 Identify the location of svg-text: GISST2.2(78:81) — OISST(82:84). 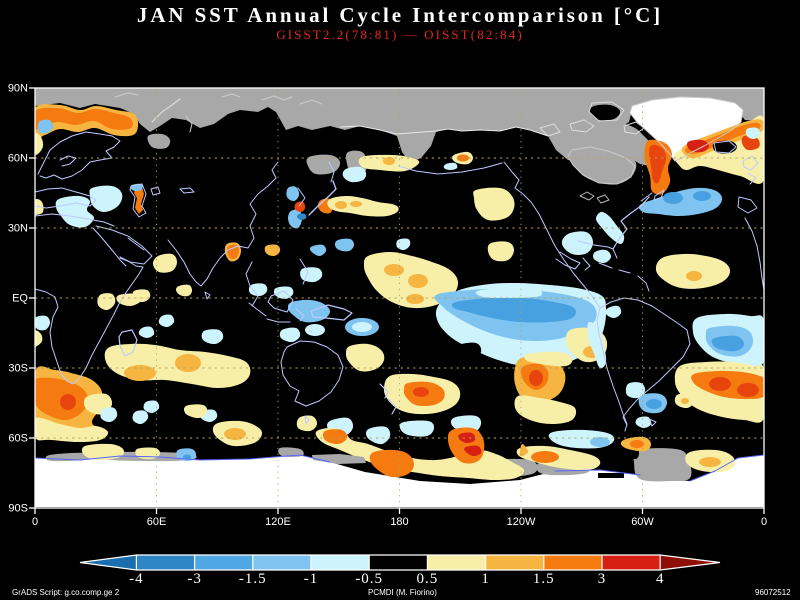
(400, 34).